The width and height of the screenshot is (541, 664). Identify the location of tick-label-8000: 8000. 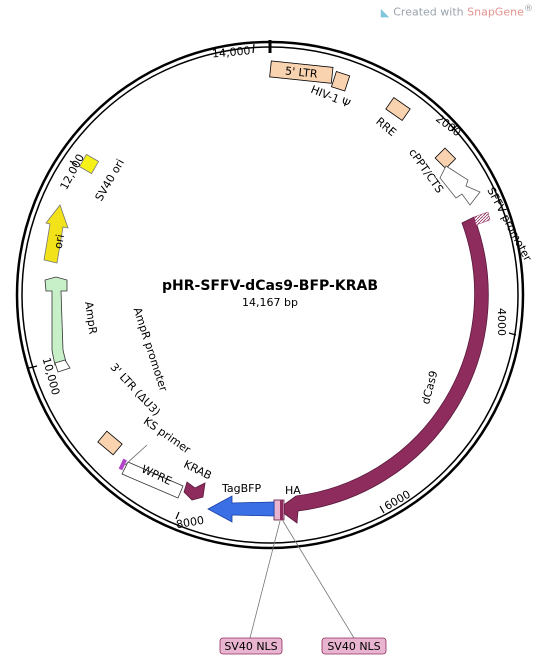
(190, 523).